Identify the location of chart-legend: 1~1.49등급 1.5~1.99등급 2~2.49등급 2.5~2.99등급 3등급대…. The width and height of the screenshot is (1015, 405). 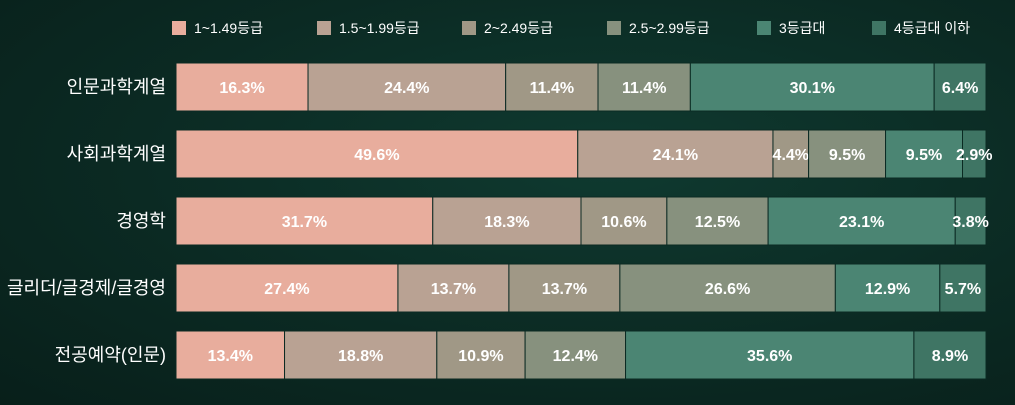
(507, 30).